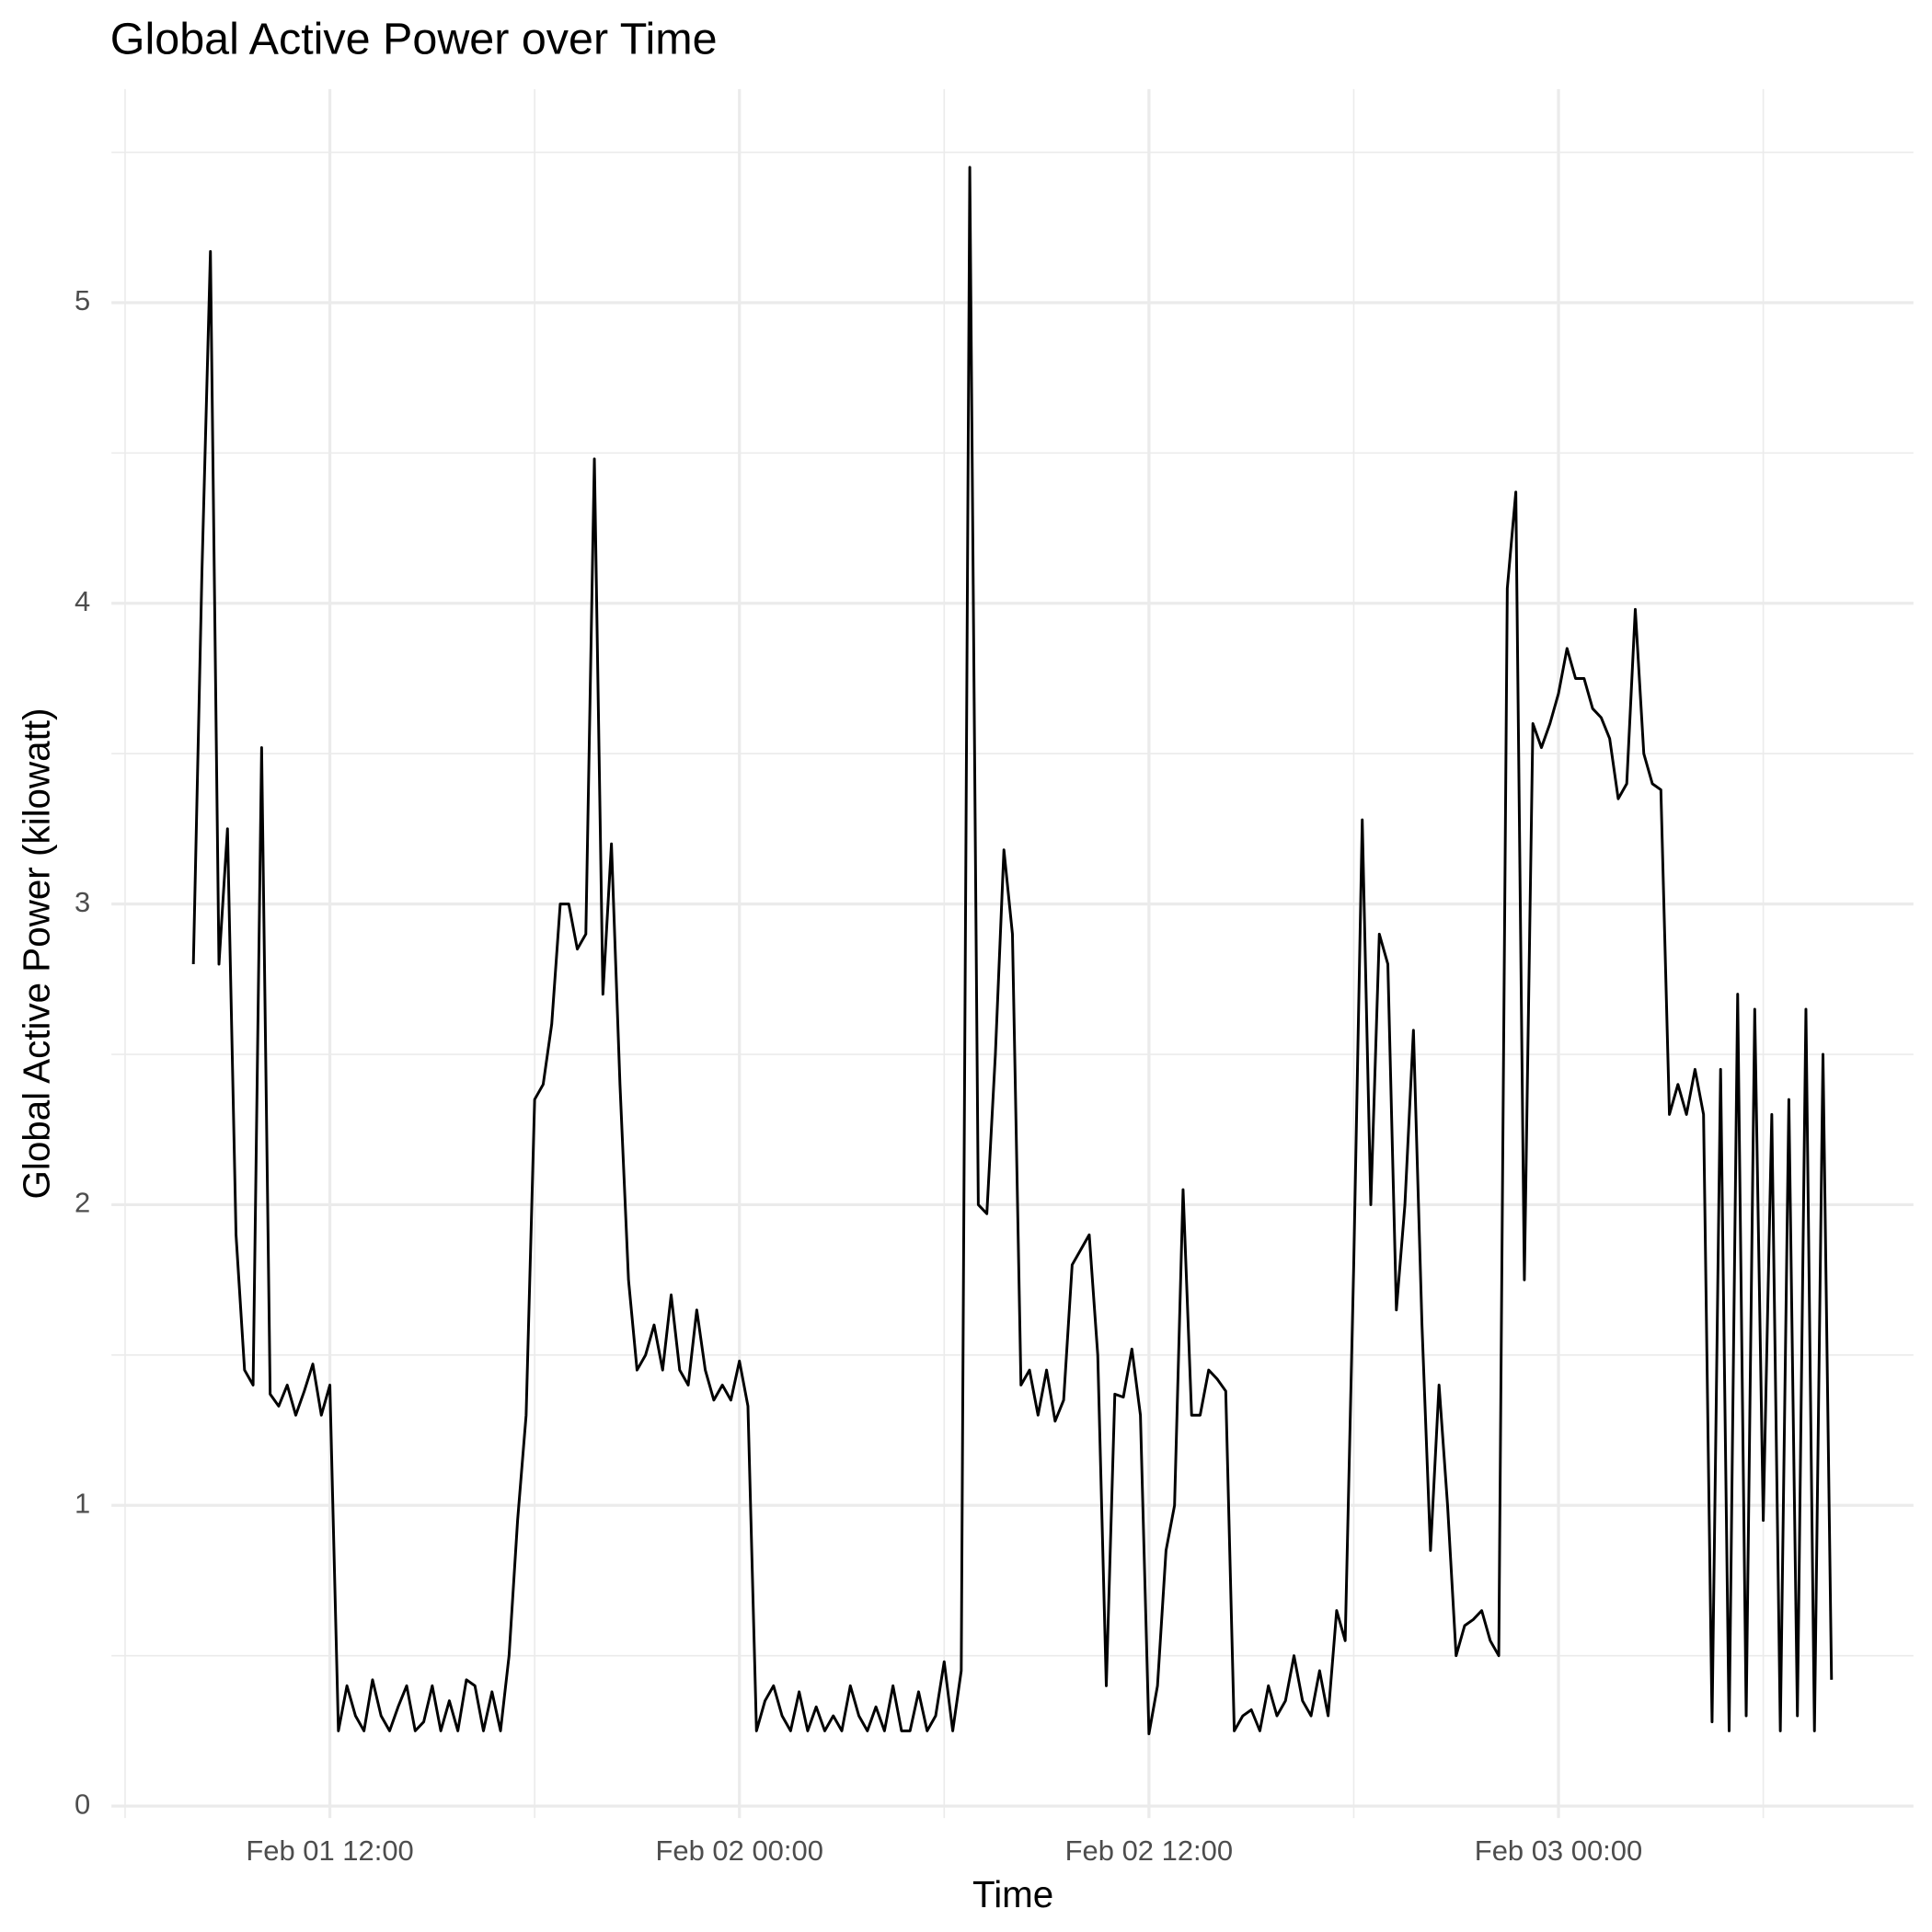 The height and width of the screenshot is (1932, 1932). What do you see at coordinates (414, 39) in the screenshot?
I see `chart-title: Global Active Power over Time` at bounding box center [414, 39].